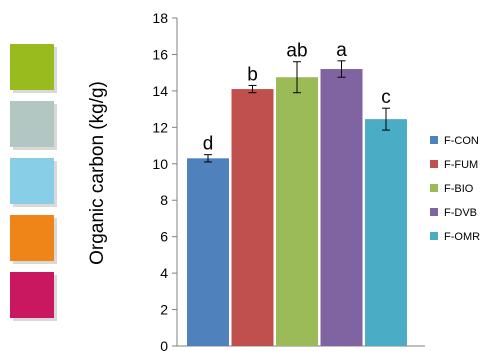 This screenshot has height=351, width=489. I want to click on bar-f-dvb, so click(341, 208).